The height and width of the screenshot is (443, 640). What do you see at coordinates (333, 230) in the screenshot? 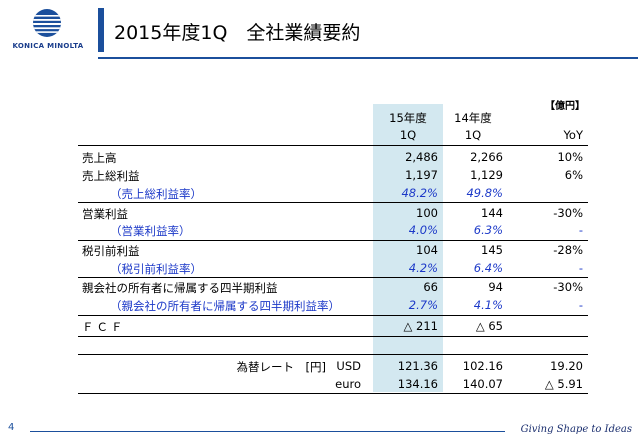
I see `table-row: （営業利益率） 4.0% 6.3% -` at bounding box center [333, 230].